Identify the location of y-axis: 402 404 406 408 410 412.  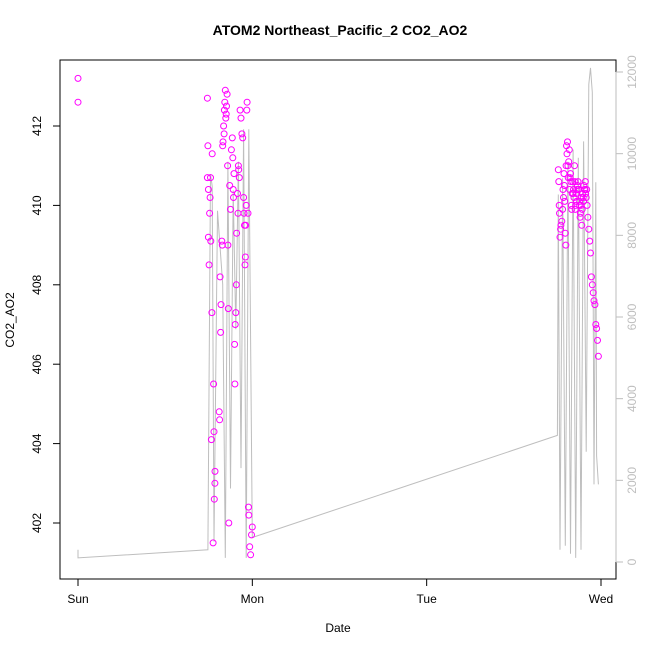
(45, 324).